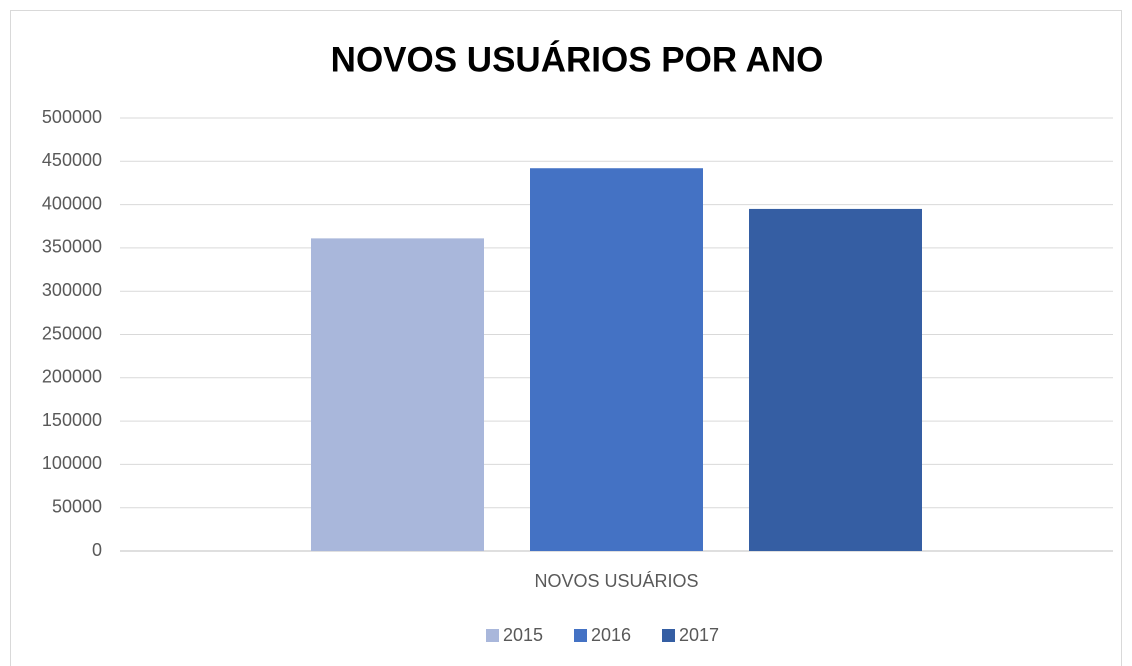 The image size is (1132, 666). What do you see at coordinates (699, 635) in the screenshot?
I see `legend-label: 2017` at bounding box center [699, 635].